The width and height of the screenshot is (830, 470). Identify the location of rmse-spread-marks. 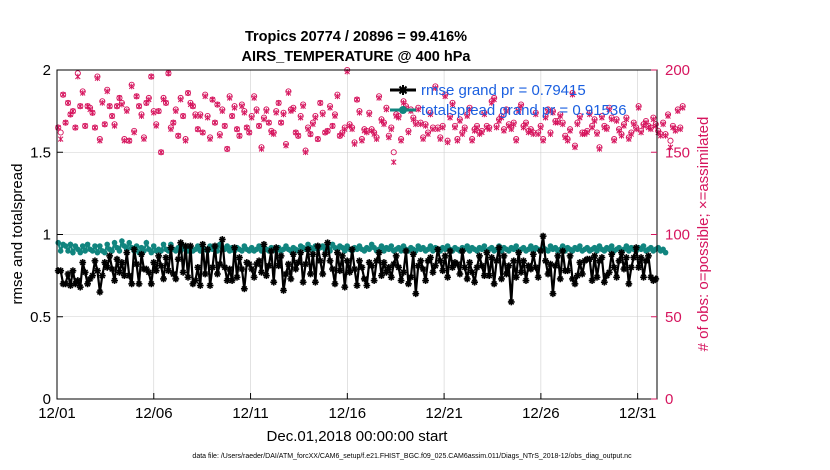
(361, 269).